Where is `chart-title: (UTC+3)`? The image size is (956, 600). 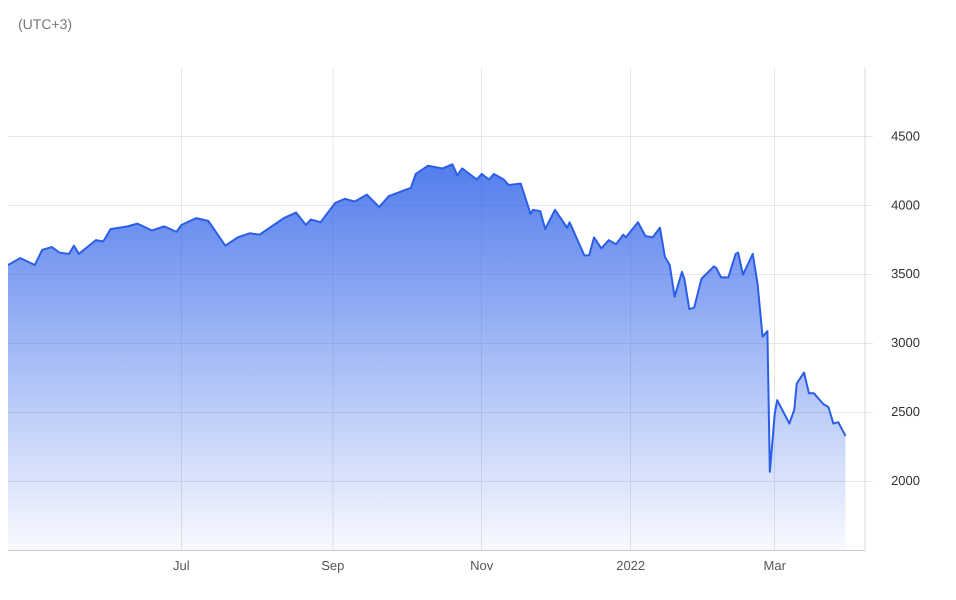
chart-title: (UTC+3) is located at coordinates (45, 24).